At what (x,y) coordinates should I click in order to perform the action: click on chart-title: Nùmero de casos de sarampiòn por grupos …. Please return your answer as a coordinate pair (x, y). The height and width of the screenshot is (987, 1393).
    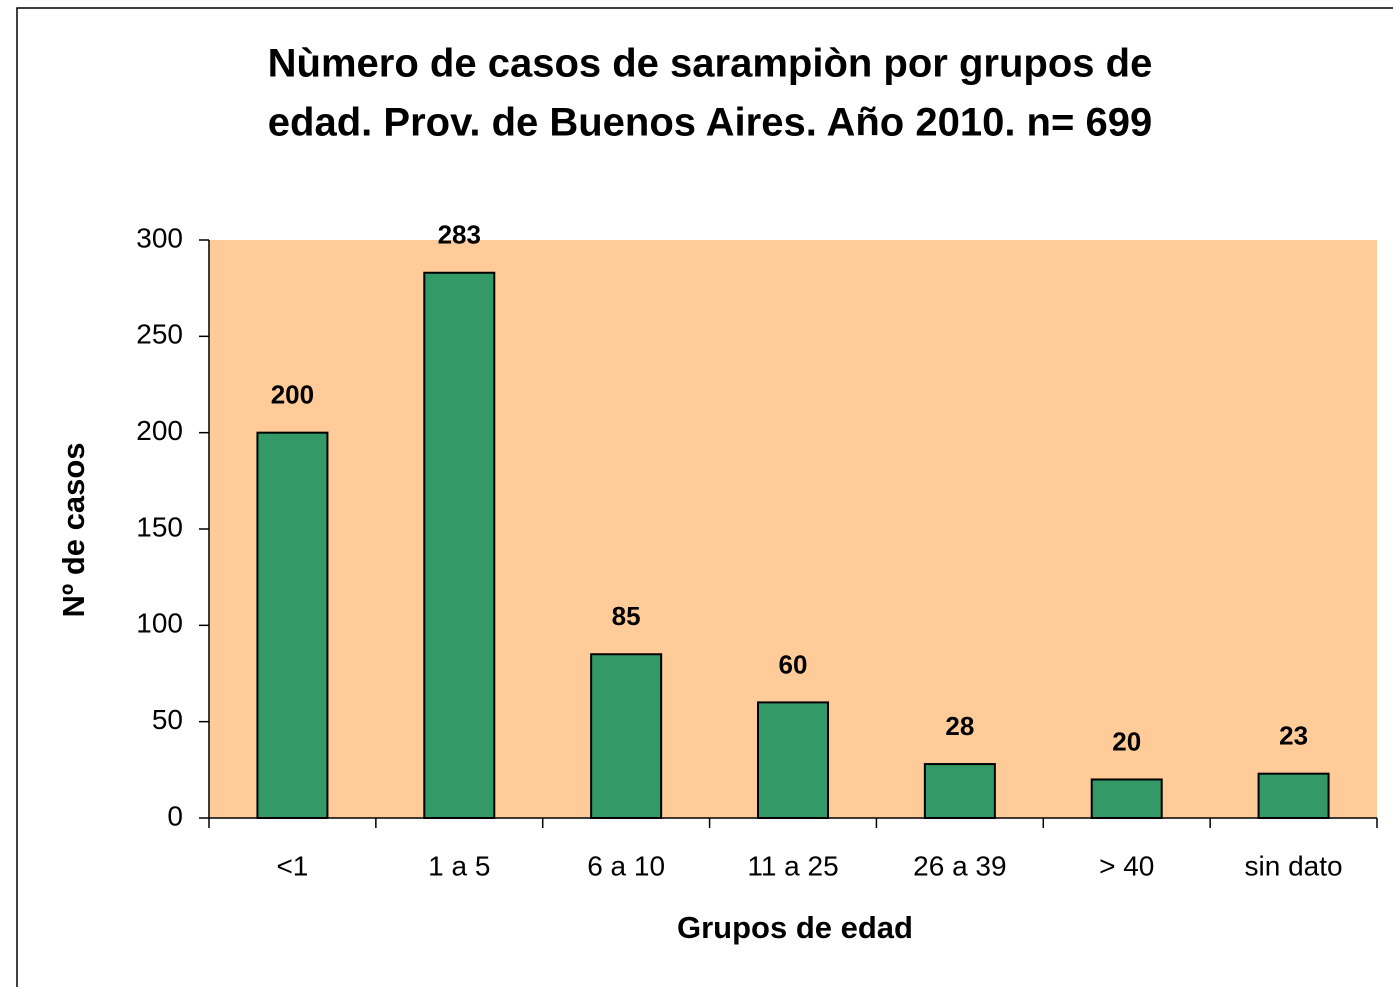
    Looking at the image, I should click on (710, 64).